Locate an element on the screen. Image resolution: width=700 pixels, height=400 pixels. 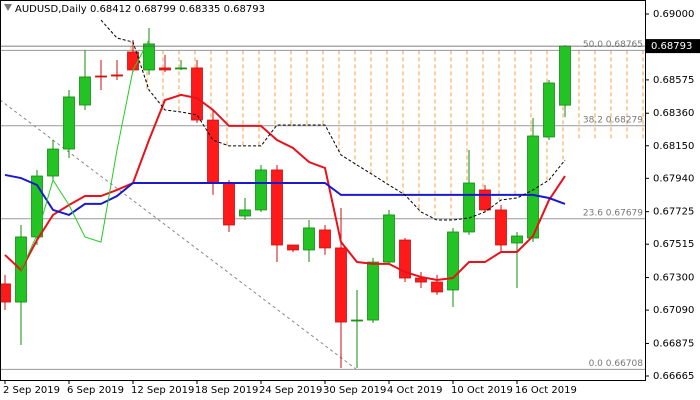
price-label: 0.68793 is located at coordinates (671, 46).